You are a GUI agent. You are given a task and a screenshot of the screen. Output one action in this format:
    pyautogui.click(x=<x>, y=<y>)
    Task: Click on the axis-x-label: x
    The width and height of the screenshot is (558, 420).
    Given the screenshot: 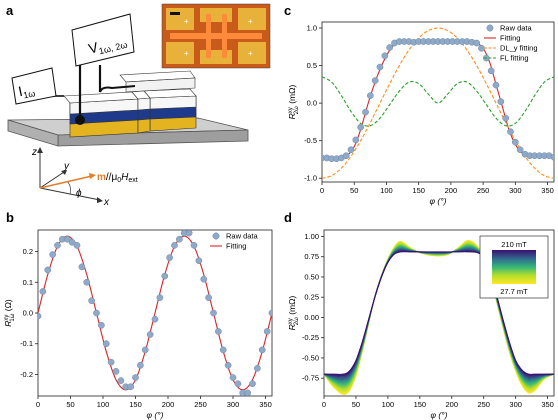 What is the action you would take?
    pyautogui.click(x=106, y=202)
    